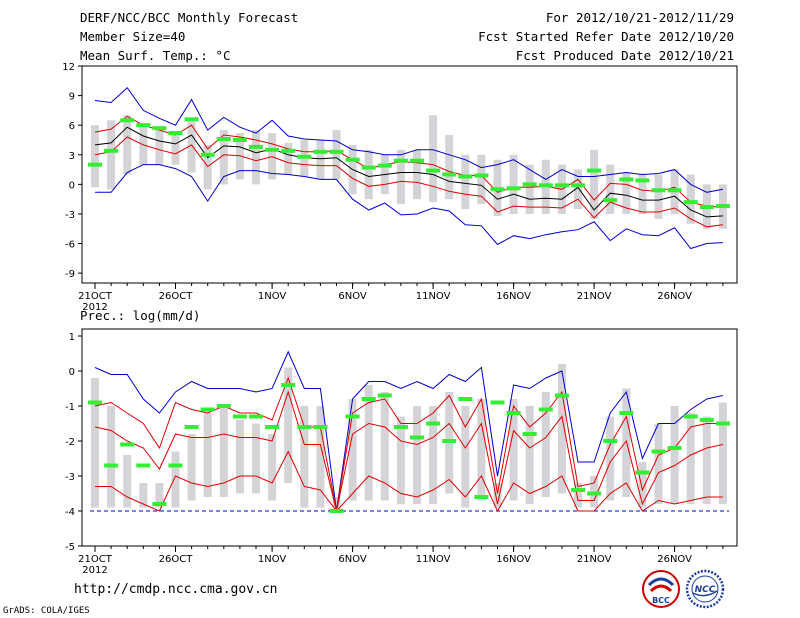 The height and width of the screenshot is (618, 800). I want to click on series-line-p10, so click(408, 182).